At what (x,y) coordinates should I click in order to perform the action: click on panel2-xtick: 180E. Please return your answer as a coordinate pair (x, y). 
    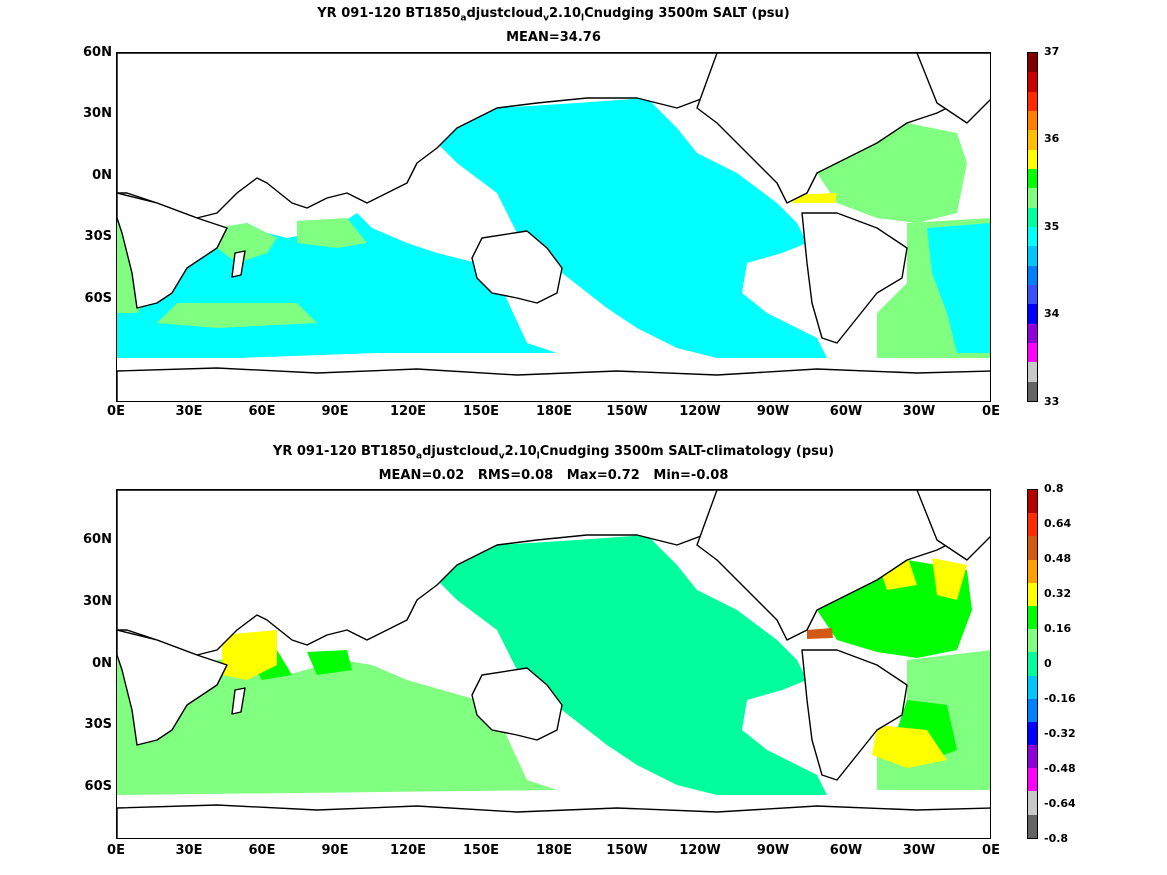
    Looking at the image, I should click on (554, 850).